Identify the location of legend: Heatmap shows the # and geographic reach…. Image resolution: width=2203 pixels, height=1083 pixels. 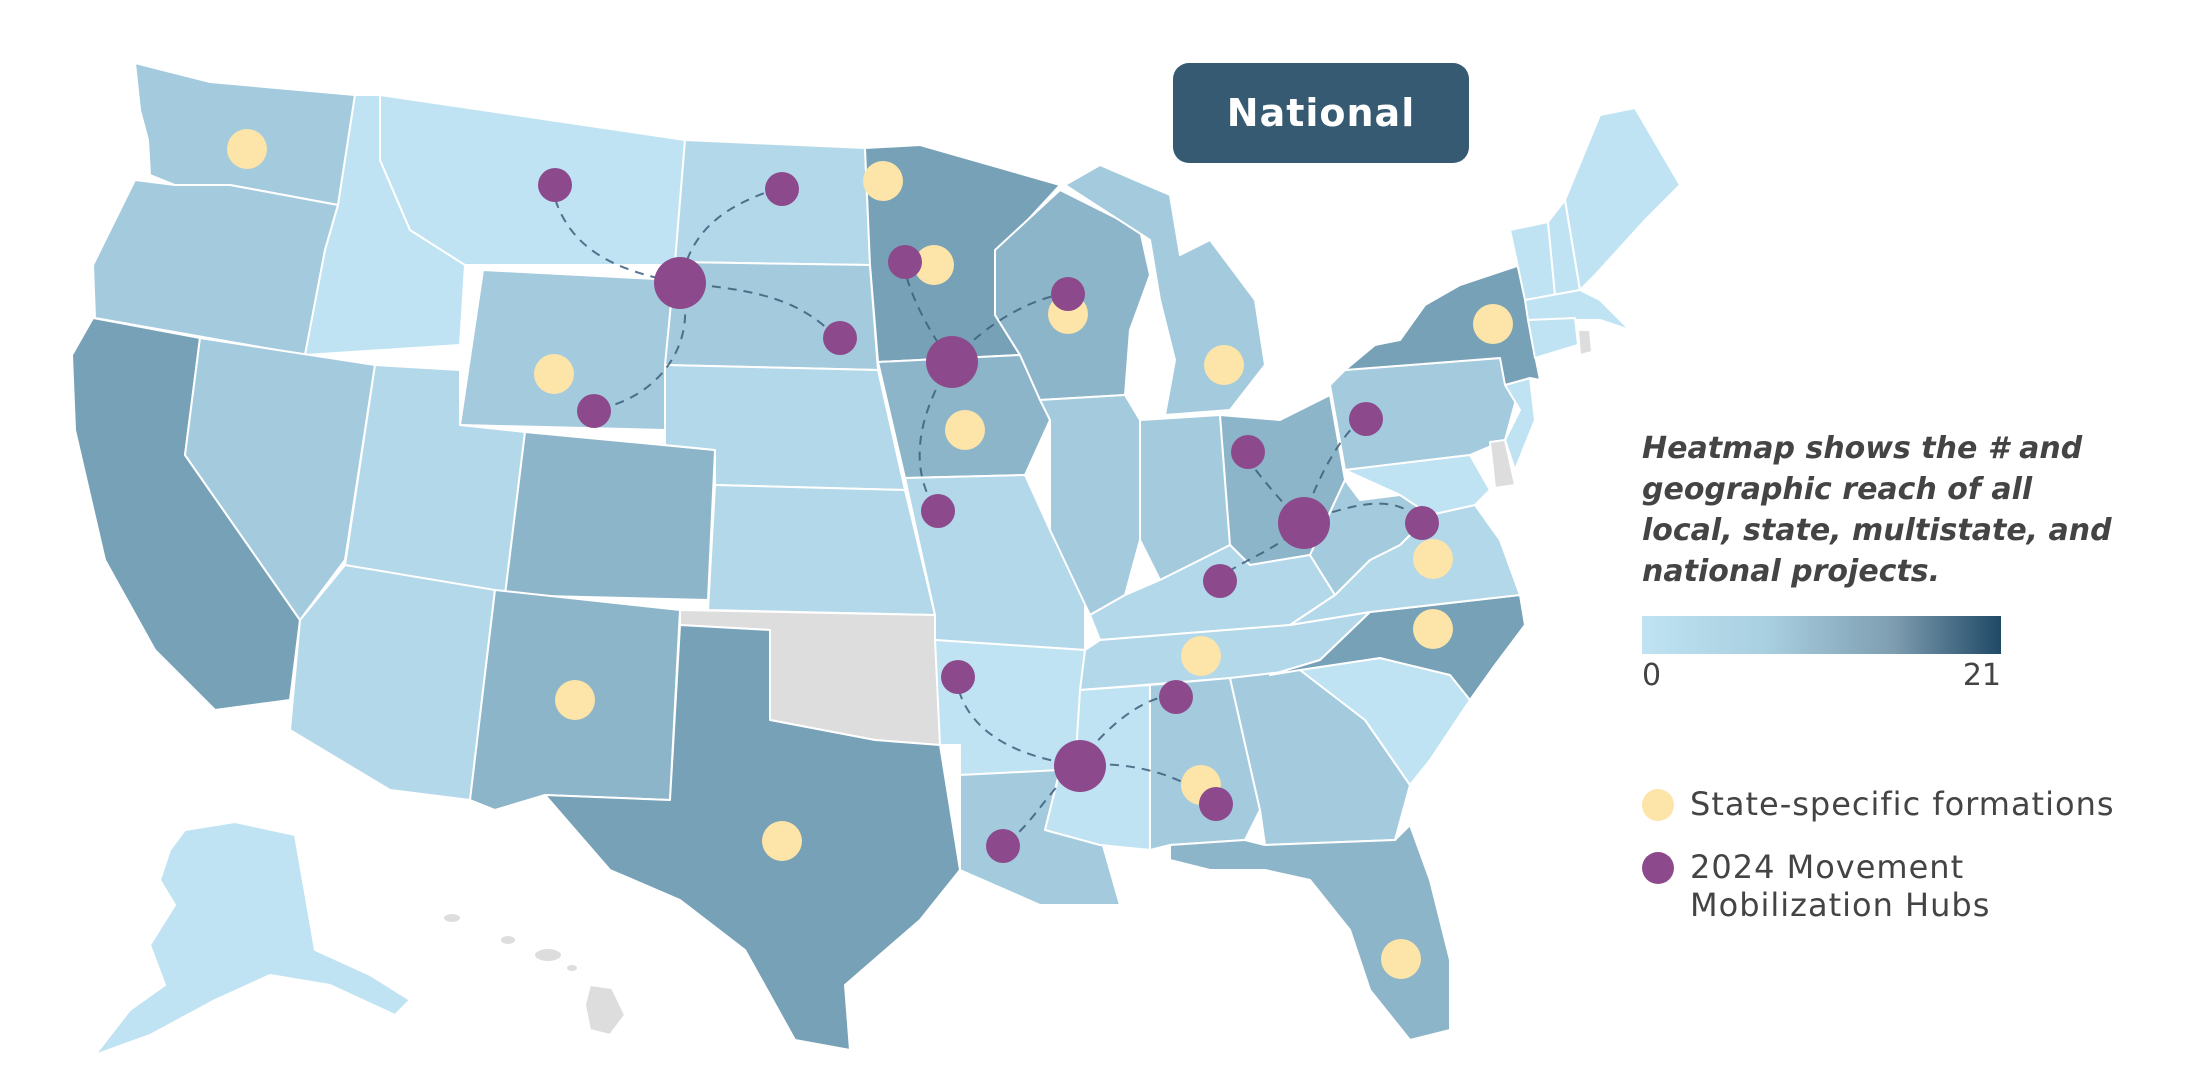
(1902, 676).